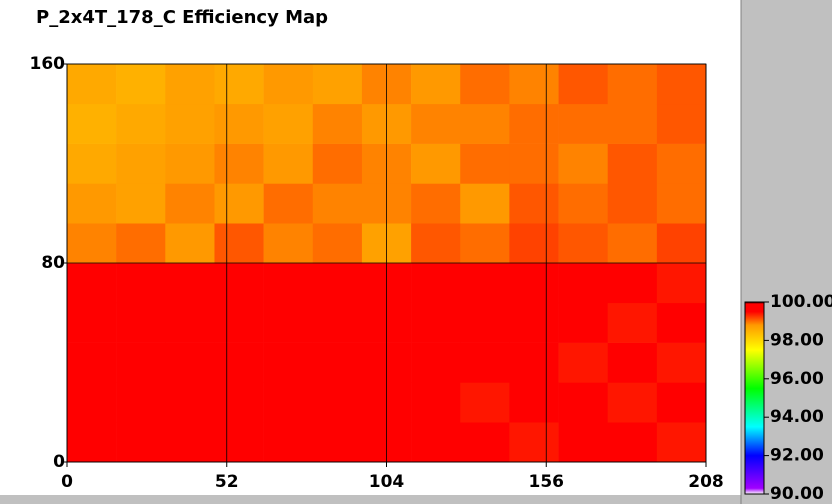  I want to click on chart-title: P_2x4T_178_C Efficiency Map, so click(182, 17).